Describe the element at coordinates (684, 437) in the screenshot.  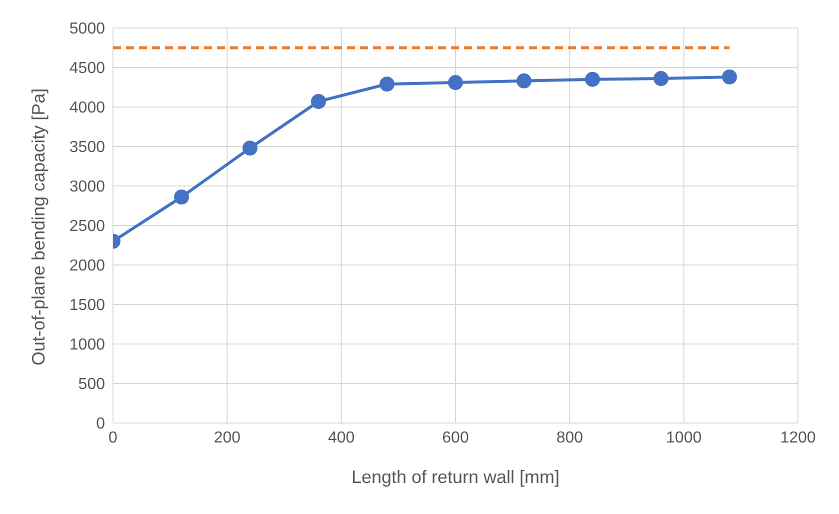
I see `x-tick-label: 1000` at that location.